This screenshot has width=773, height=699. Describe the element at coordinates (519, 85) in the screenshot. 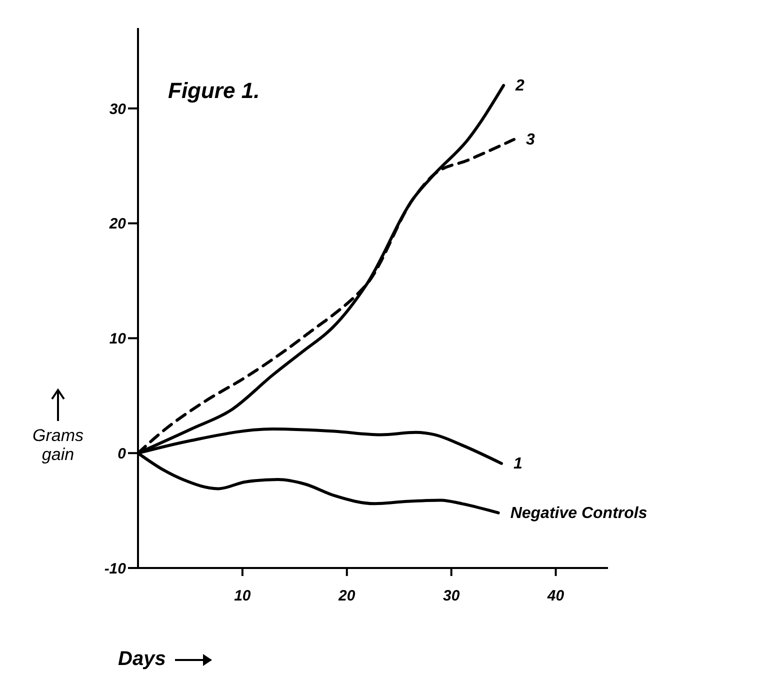

I see `series-label: 2` at that location.